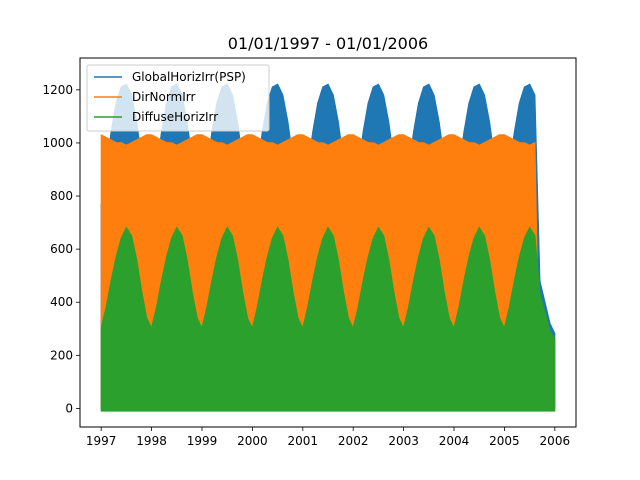  What do you see at coordinates (175, 117) in the screenshot?
I see `legend-label-diffuse: DiffuseHorizIrr` at bounding box center [175, 117].